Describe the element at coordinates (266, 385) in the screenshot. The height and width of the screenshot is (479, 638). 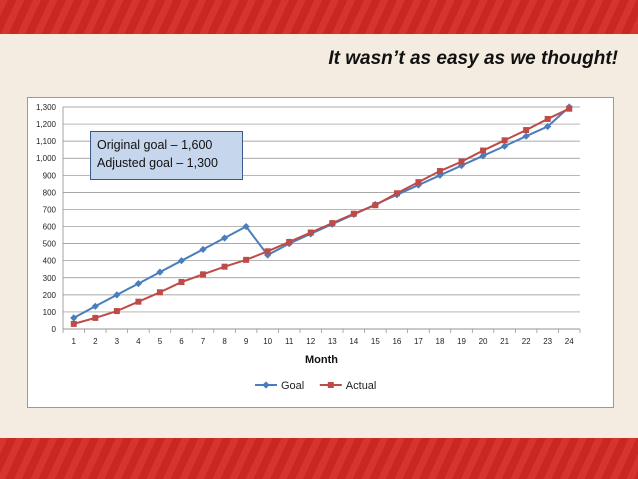
I see `legend-goal-marker` at that location.